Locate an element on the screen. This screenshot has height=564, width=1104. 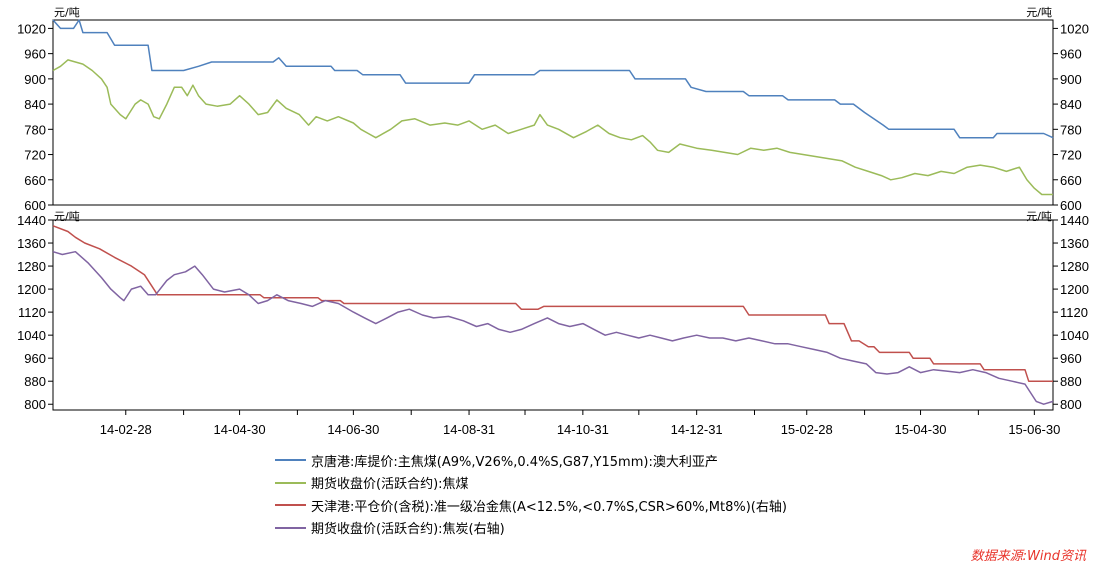
x-tick-label: 14-04-30 is located at coordinates (240, 429).